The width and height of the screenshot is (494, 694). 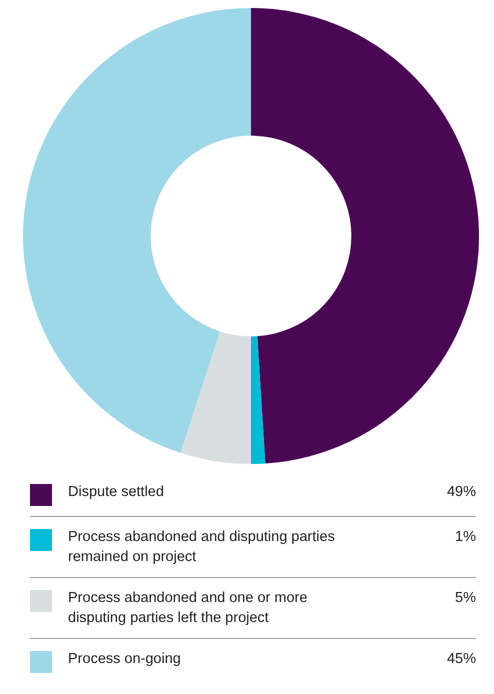 I want to click on legend-label: Process on-going, so click(x=125, y=659).